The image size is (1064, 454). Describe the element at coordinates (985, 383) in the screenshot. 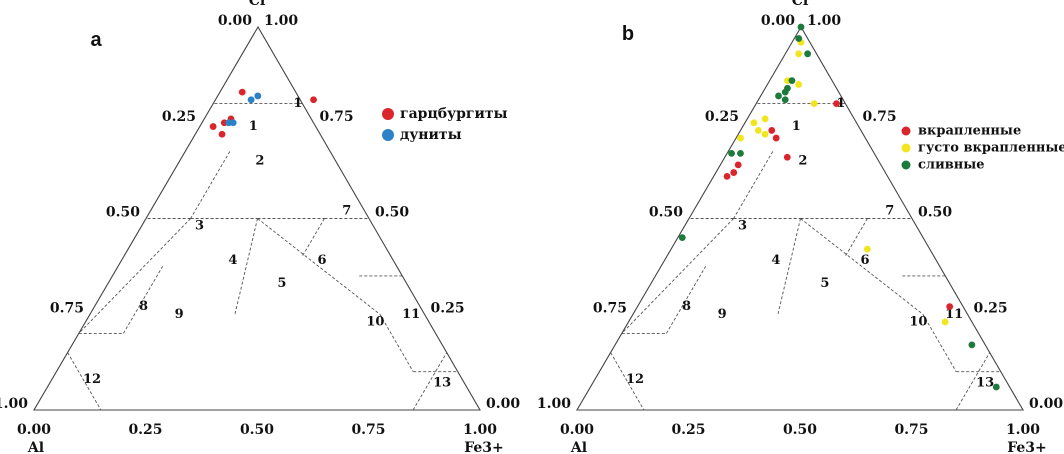

I see `field-label-13: 13` at that location.